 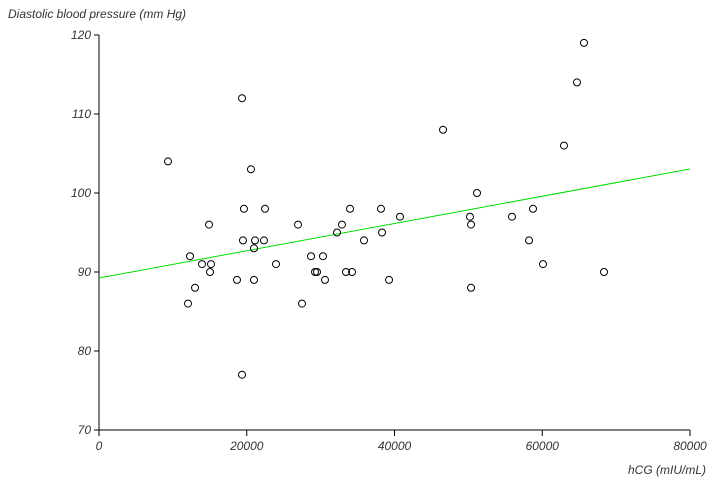 I want to click on y-tick-label: 70, so click(x=85, y=430).